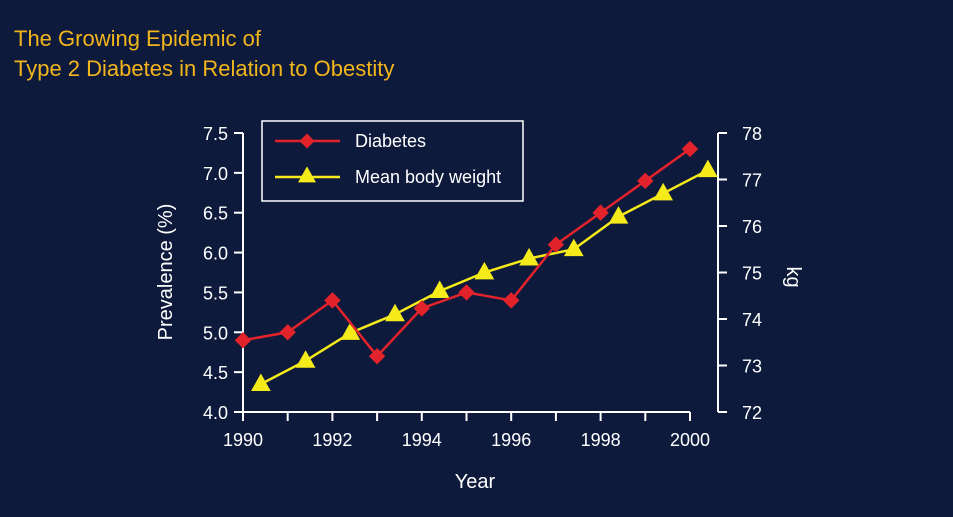  What do you see at coordinates (307, 141) in the screenshot?
I see `legend-diamond-icon` at bounding box center [307, 141].